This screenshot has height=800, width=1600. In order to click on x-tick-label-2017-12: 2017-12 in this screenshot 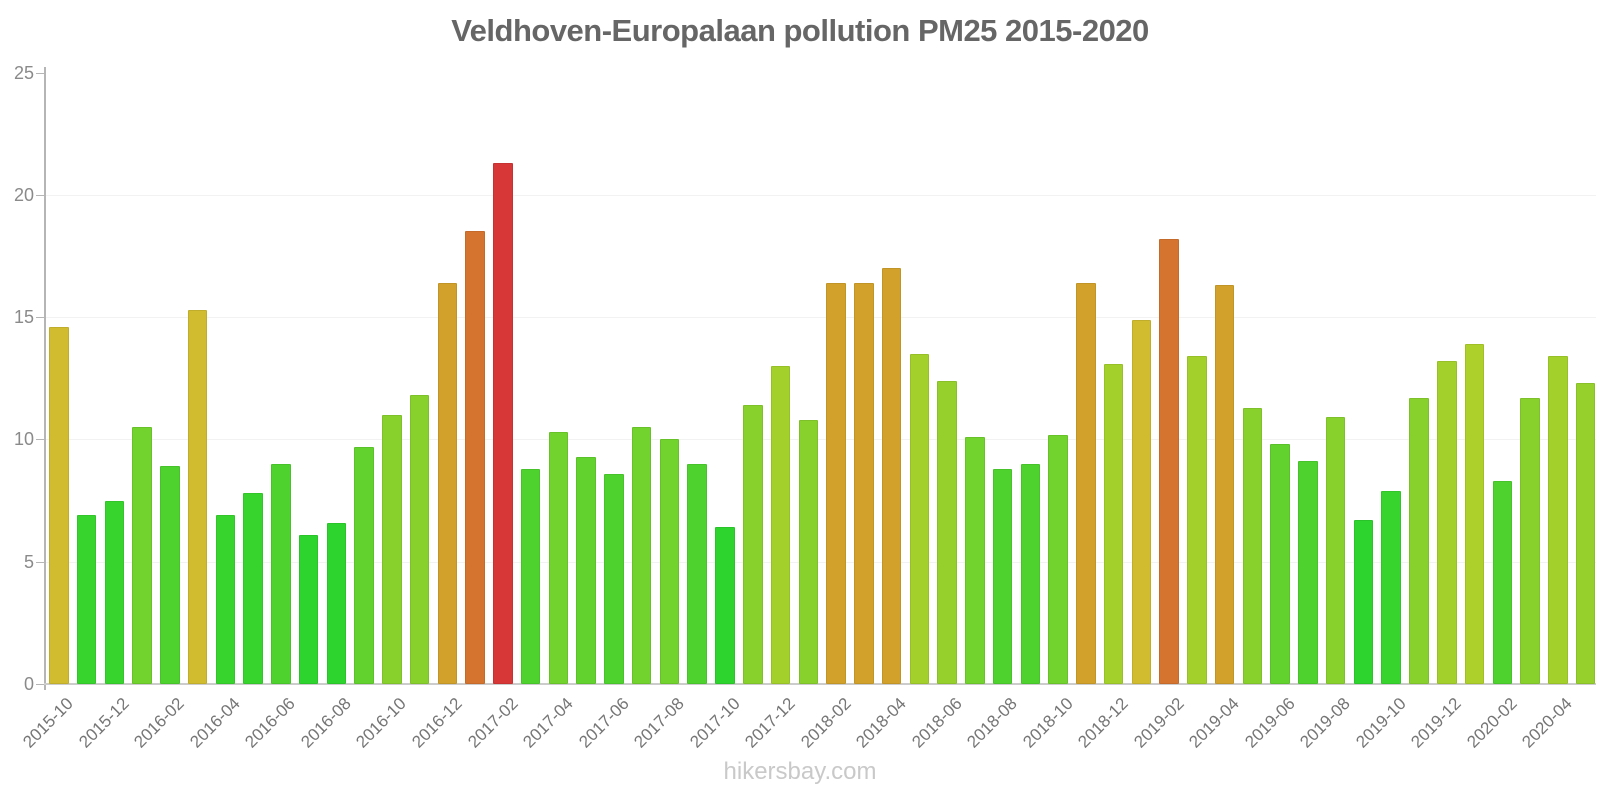, I will do `click(770, 723)`.